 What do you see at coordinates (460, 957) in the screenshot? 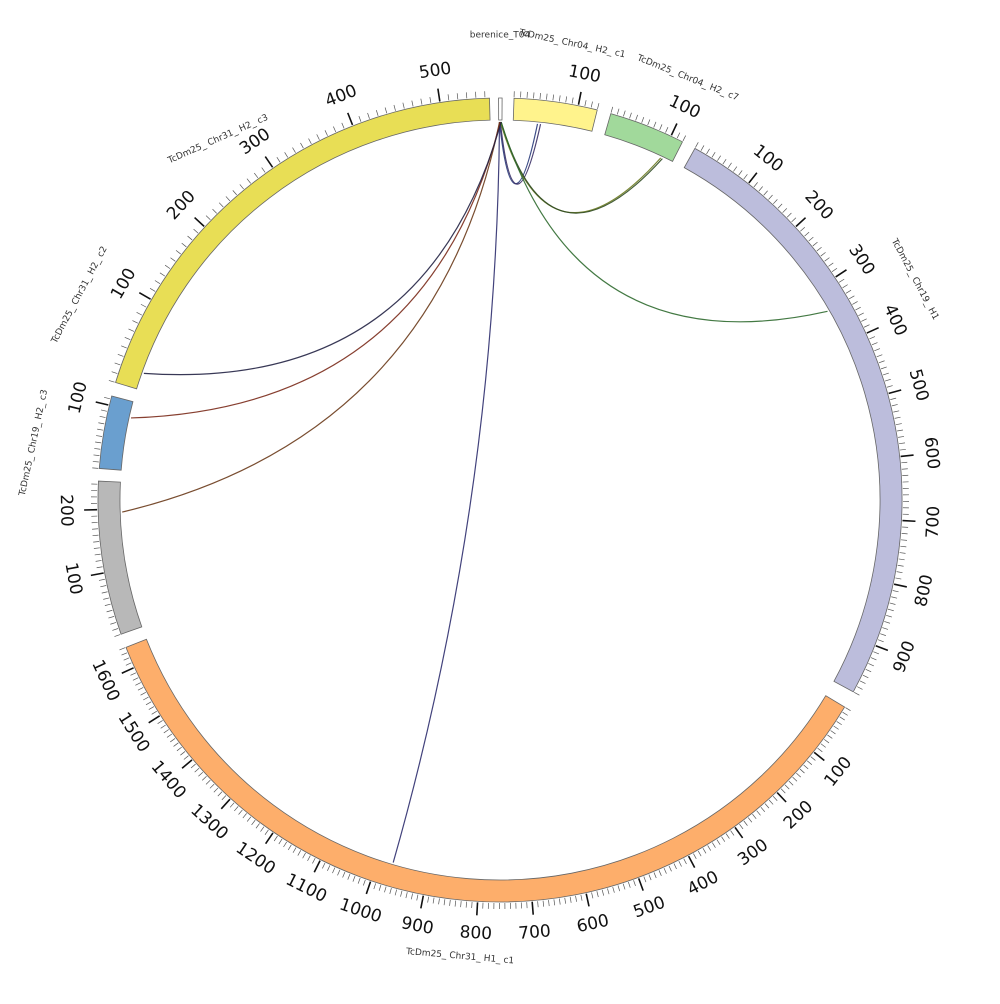
I see `segment-label-chr31_h1_c1: TcDm25_ Chr31_ H1_ c1` at bounding box center [460, 957].